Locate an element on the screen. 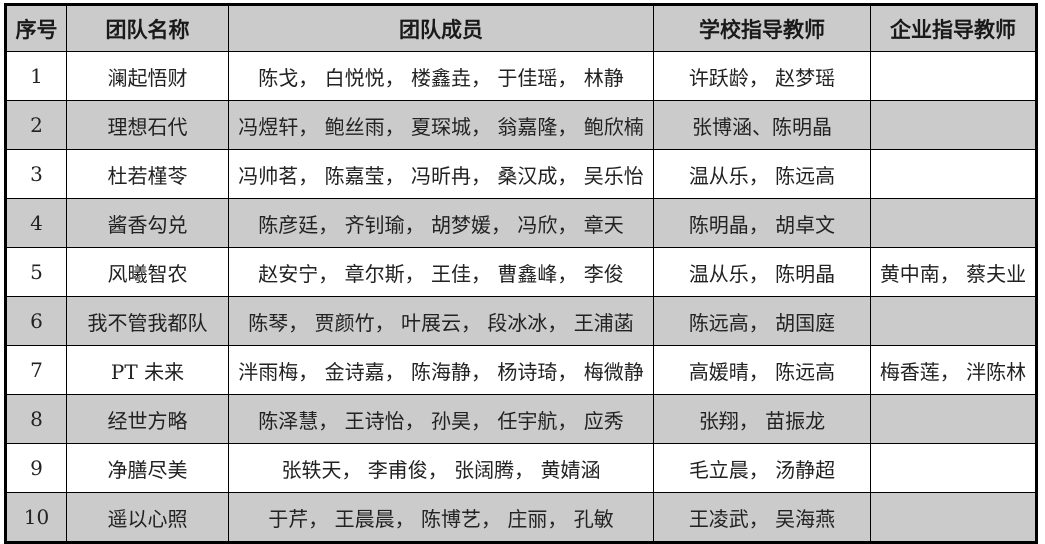 This screenshot has width=1045, height=544. team-name-cell: 澜起悟财 is located at coordinates (147, 76).